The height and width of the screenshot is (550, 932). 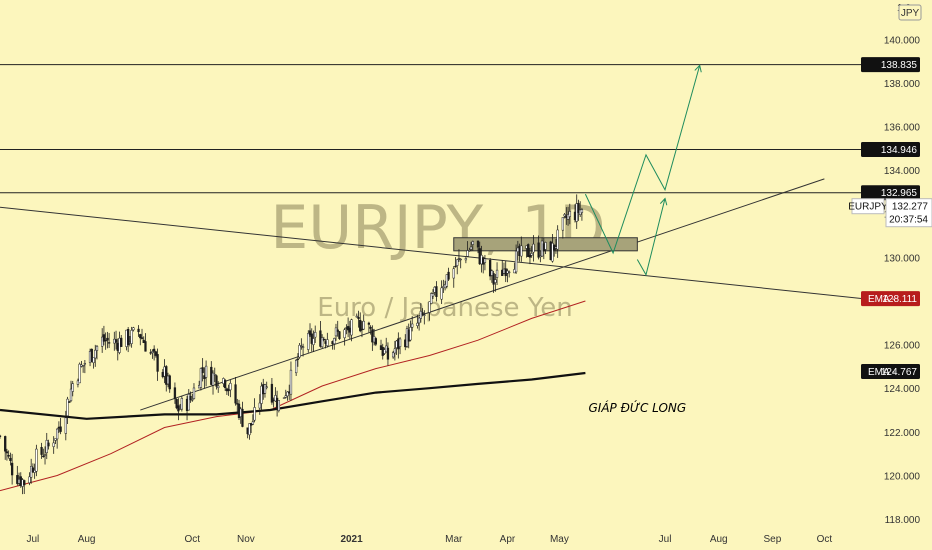 I want to click on level-tag-0-value: 138.835, so click(x=899, y=65).